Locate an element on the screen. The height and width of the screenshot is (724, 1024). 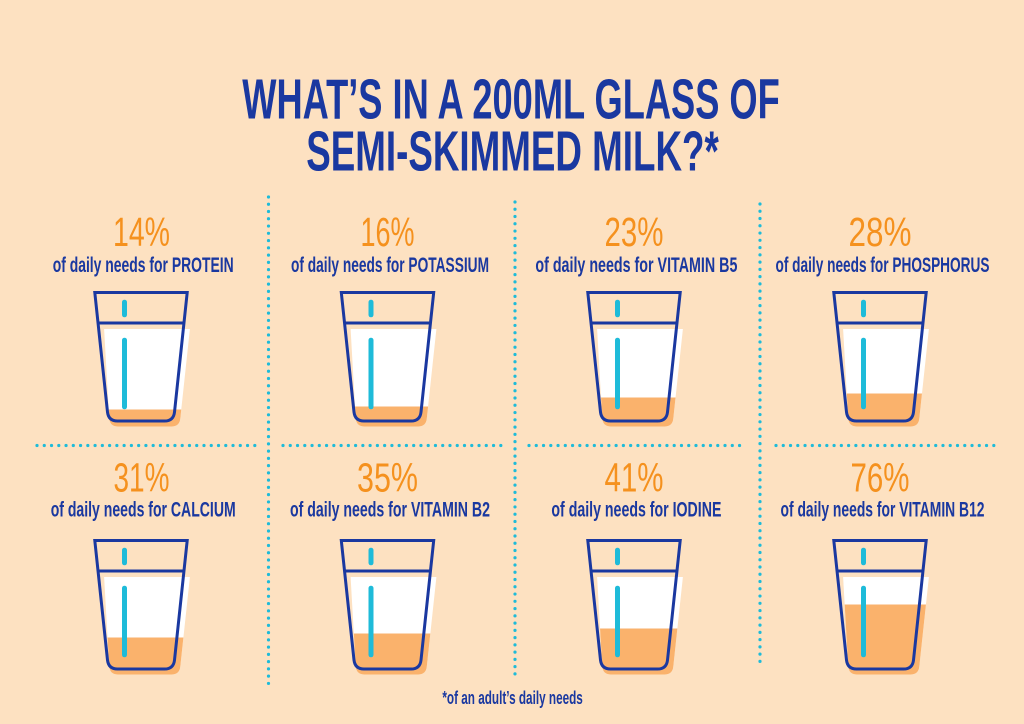
svg-text: of daily needs for VITAMIN B5 is located at coordinates (636, 265).